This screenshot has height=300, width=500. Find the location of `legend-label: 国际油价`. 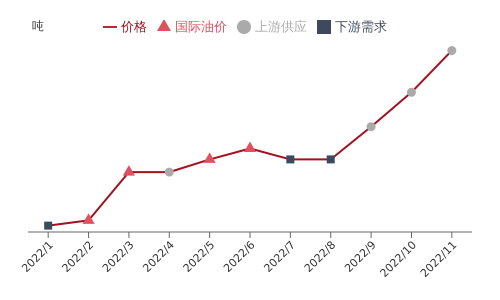

legend-label: 国际油价 is located at coordinates (201, 27).